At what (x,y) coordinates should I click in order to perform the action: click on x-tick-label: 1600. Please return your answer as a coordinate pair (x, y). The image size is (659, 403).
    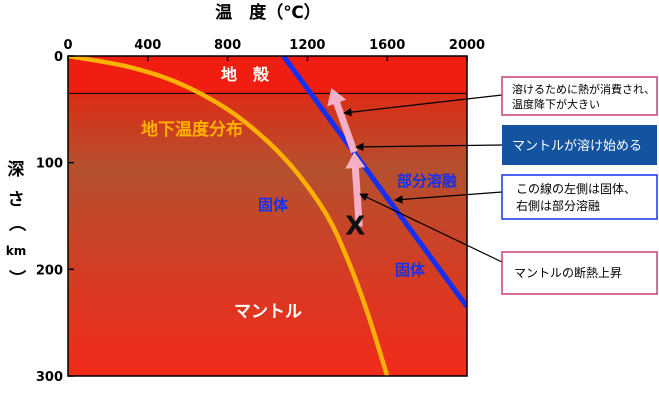
    Looking at the image, I should click on (387, 45).